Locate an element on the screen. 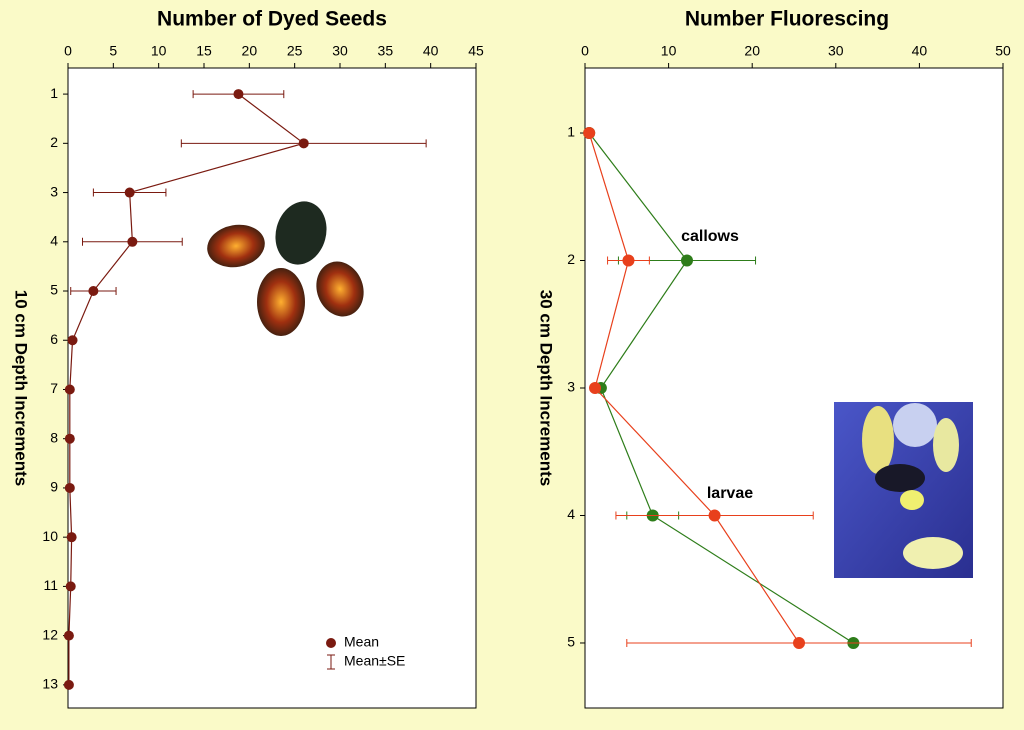 Image resolution: width=1024 pixels, height=730 pixels. series-label: callows is located at coordinates (710, 236).